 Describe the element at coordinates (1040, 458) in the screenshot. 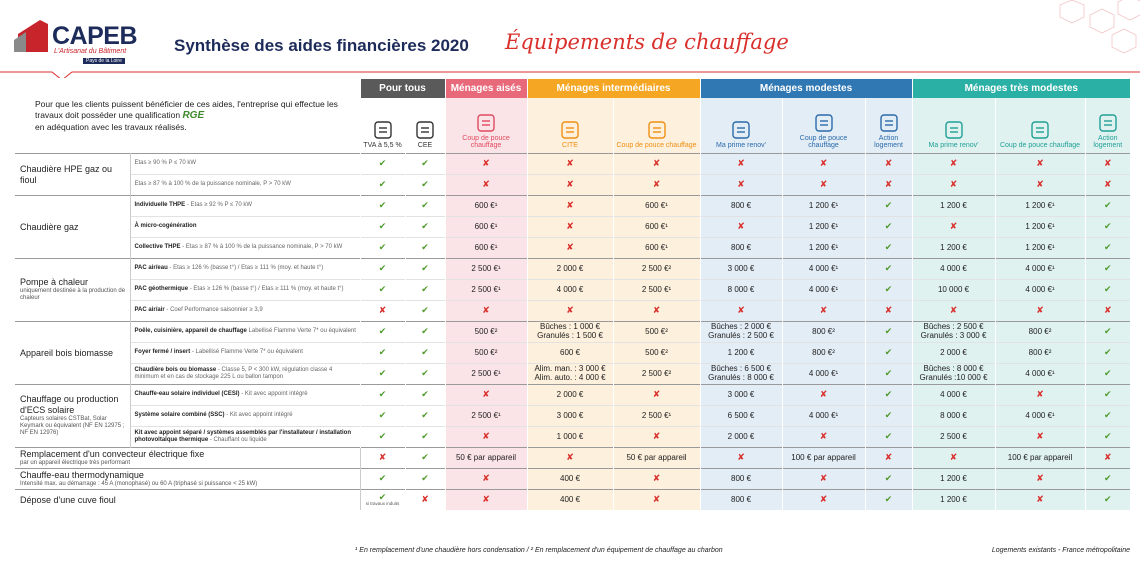

I see `cell: 100 € par appareil` at that location.